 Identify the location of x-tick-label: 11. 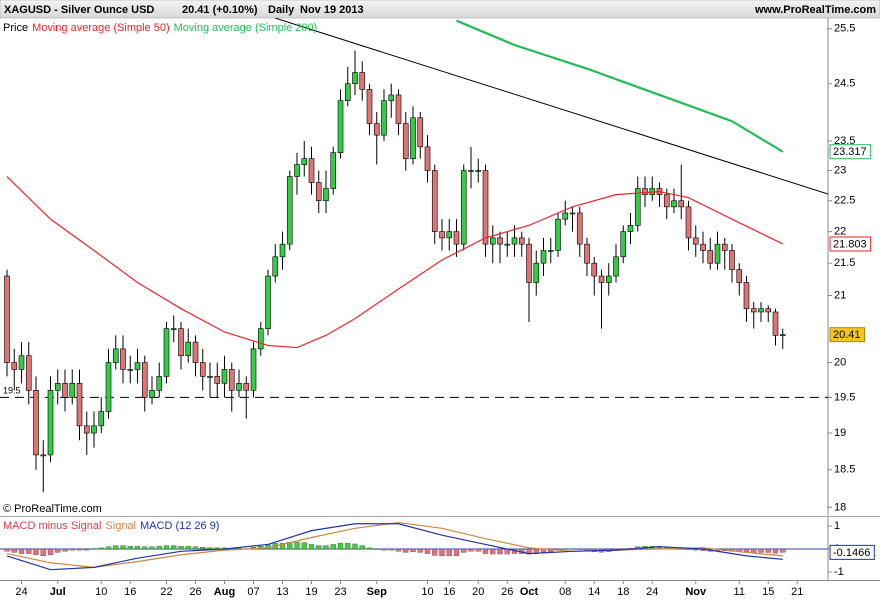
(739, 592).